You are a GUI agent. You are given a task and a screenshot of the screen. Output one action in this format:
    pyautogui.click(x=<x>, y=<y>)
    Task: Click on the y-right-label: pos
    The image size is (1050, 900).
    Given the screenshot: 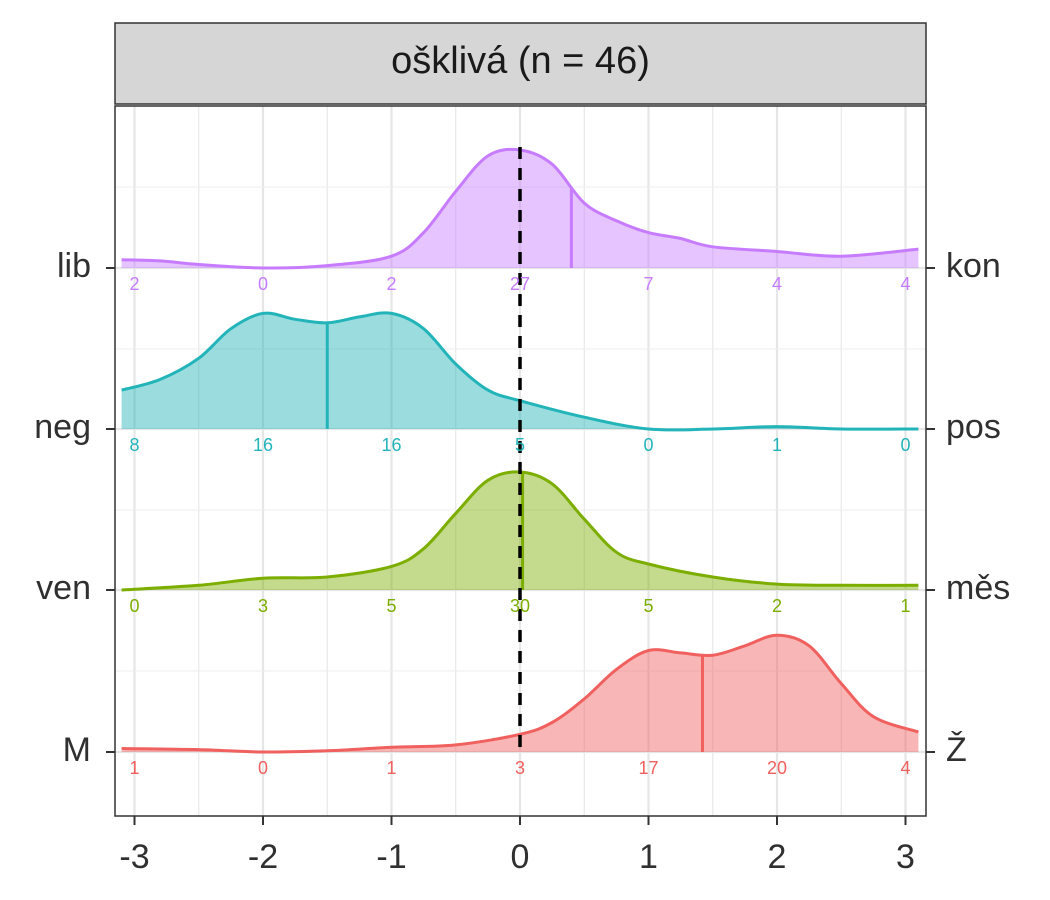 What is the action you would take?
    pyautogui.click(x=973, y=427)
    